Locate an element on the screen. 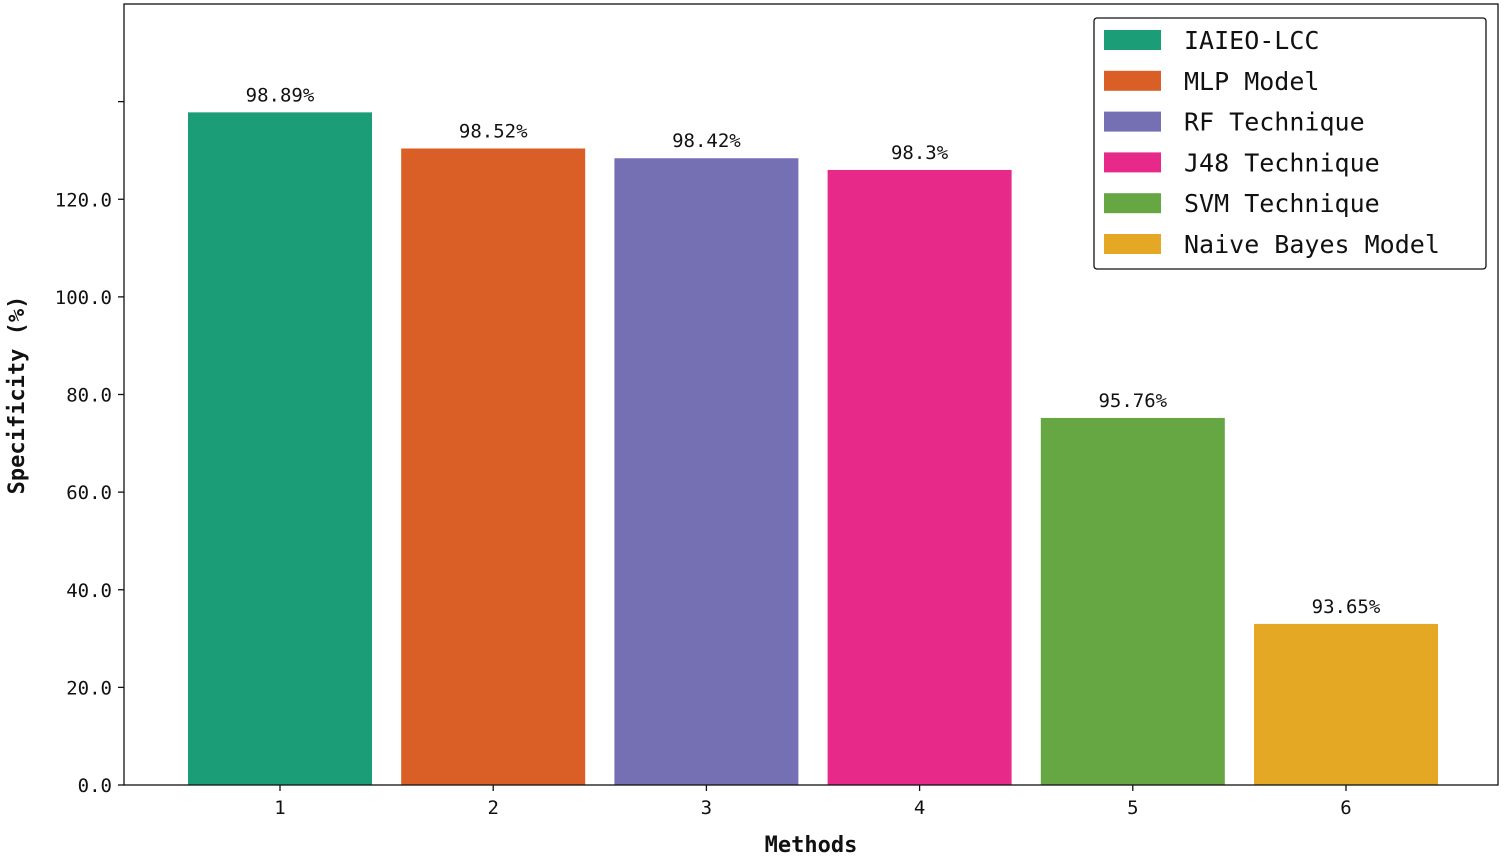 The height and width of the screenshot is (857, 1505). data-label-1: 98.89% is located at coordinates (280, 95).